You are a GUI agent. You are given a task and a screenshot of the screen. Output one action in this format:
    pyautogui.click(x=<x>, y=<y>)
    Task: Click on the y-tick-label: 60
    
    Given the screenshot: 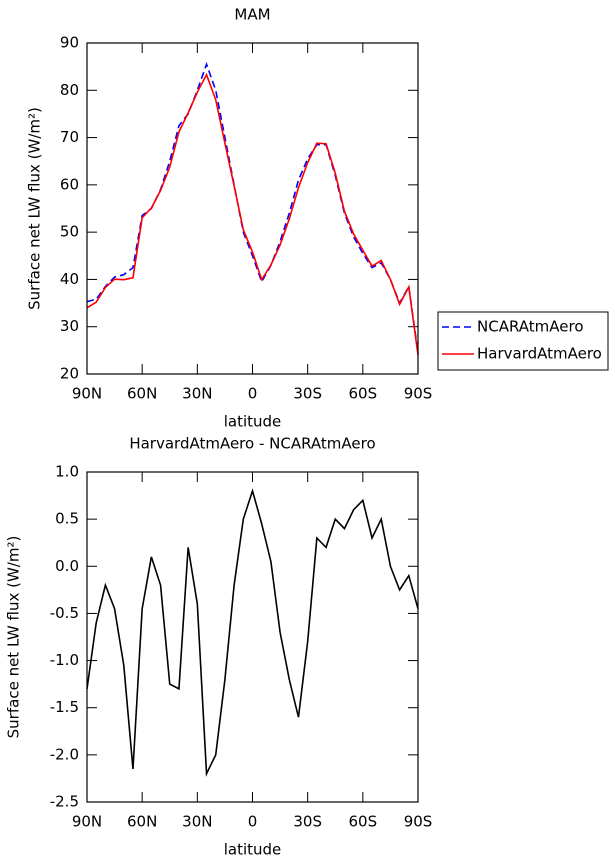 What is the action you would take?
    pyautogui.click(x=69, y=184)
    